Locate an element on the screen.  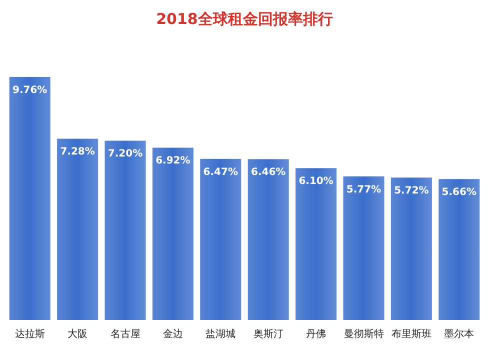
title: 2018全球租金回报率排行 is located at coordinates (244, 19).